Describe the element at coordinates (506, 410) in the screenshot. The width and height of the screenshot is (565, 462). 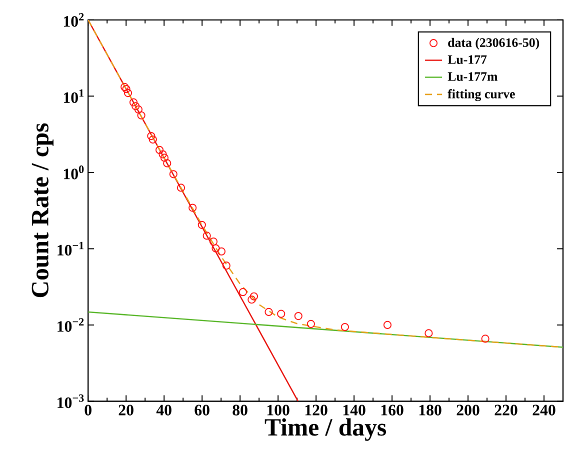
I see `x-tick-label: 220` at that location.